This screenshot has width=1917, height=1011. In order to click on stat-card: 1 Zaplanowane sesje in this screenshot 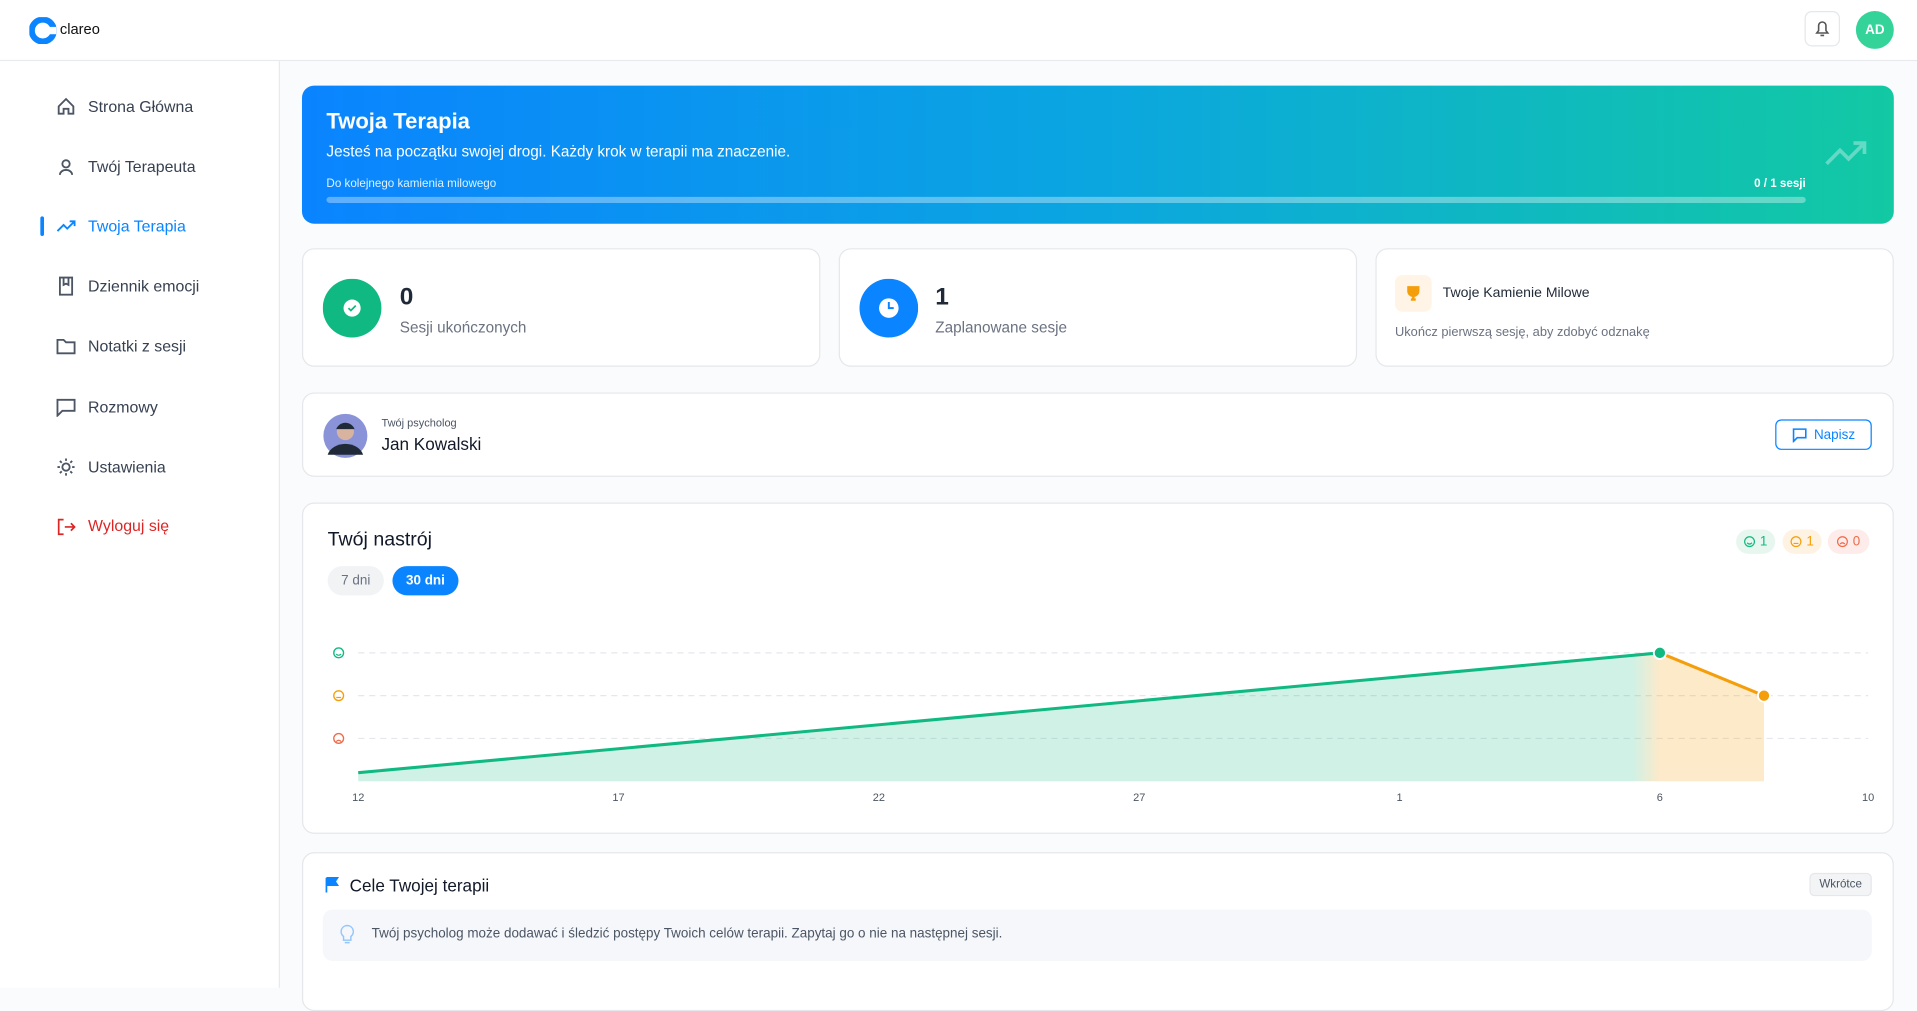, I will do `click(1098, 307)`.